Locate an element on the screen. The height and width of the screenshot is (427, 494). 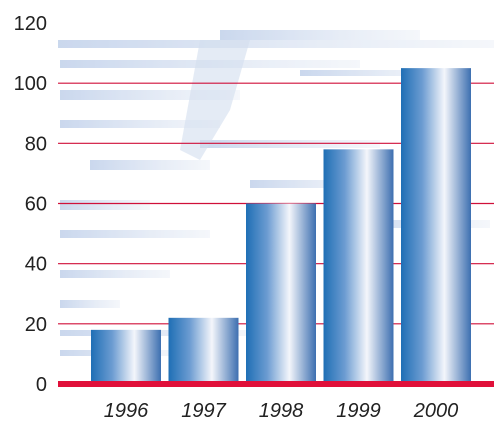
x-axis-category-labels: 1996 1997 1998 1999 2000 is located at coordinates (281, 411).